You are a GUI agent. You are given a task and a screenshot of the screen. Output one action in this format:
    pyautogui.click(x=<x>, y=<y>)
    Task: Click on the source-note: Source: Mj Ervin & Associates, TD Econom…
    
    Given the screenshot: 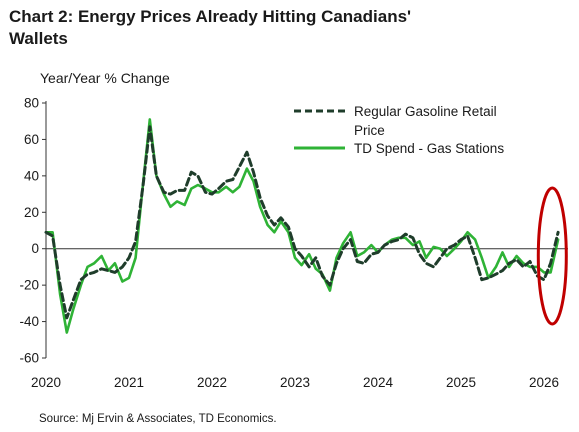 What is the action you would take?
    pyautogui.click(x=158, y=419)
    